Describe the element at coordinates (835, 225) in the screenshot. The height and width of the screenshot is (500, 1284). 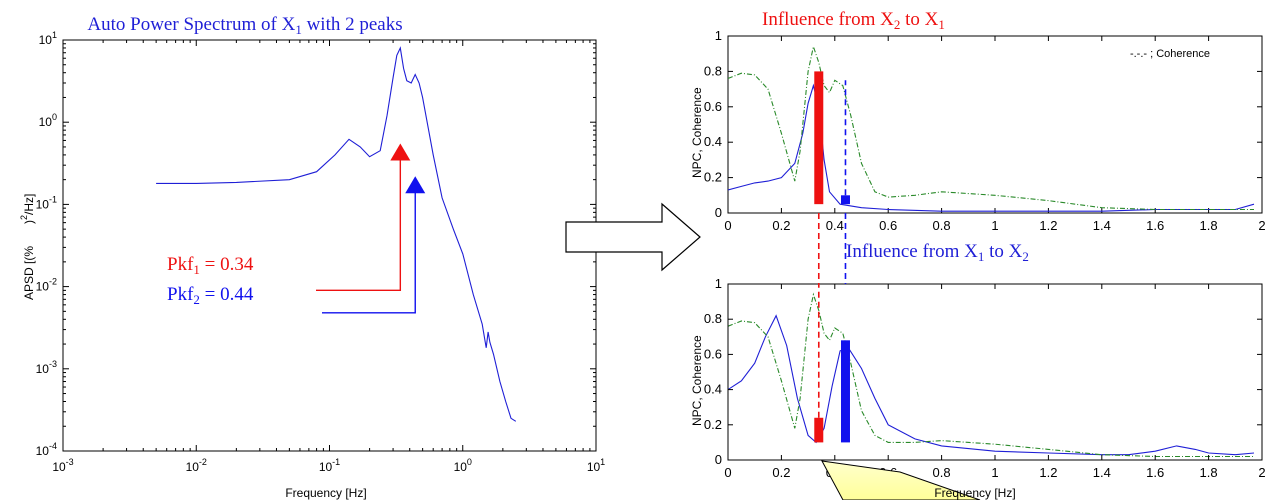
I see `x-tick-label: 0.4` at that location.